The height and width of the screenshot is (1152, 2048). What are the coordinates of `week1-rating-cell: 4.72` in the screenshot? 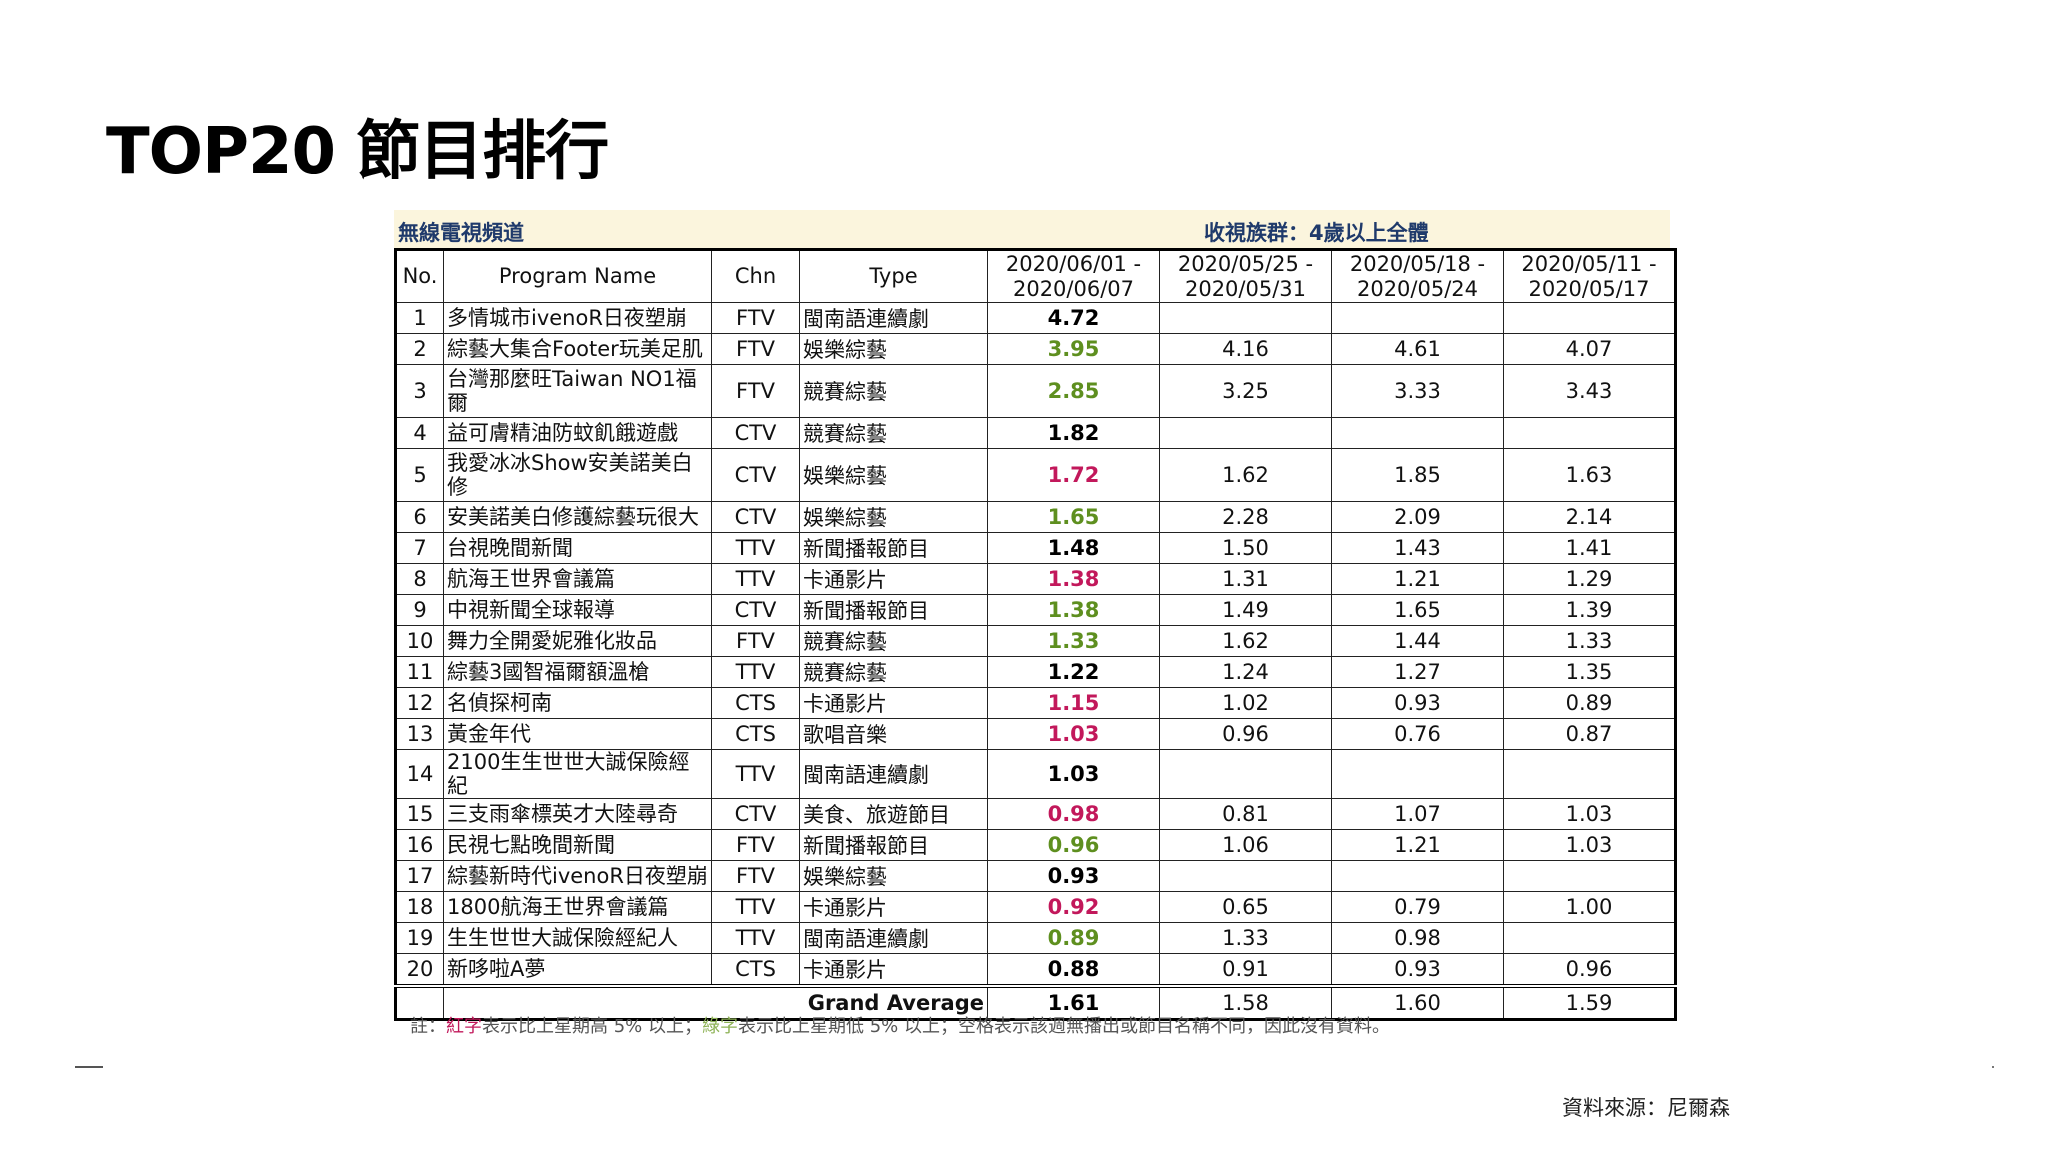 It's located at (1073, 318).